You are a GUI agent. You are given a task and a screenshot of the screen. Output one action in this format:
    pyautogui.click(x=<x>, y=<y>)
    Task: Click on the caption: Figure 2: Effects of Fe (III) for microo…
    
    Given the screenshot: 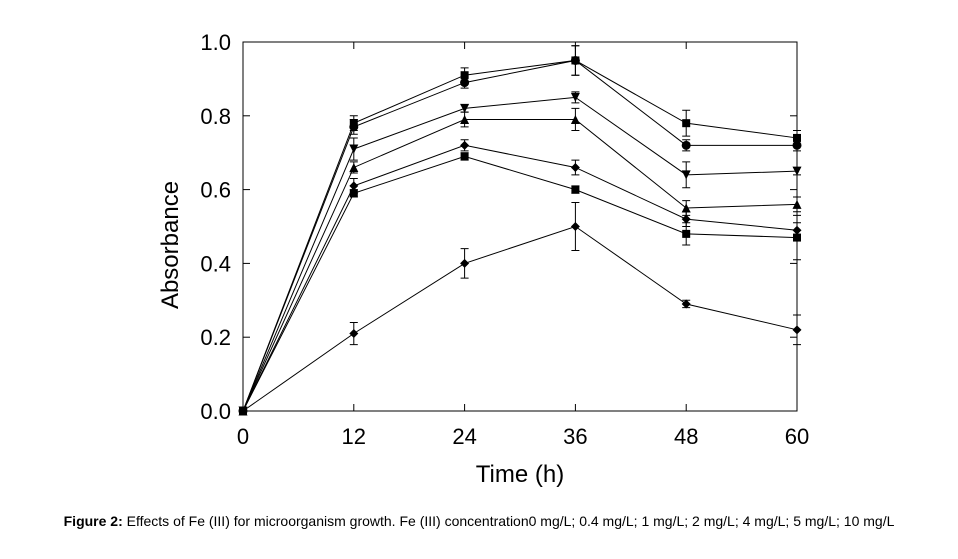 What is the action you would take?
    pyautogui.click(x=479, y=521)
    